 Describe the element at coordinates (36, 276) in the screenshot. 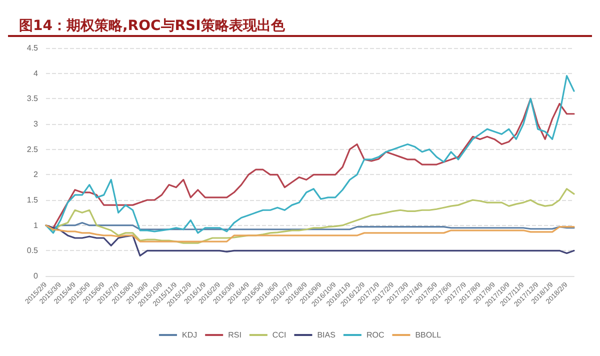

I see `y-tick-label: 0` at that location.